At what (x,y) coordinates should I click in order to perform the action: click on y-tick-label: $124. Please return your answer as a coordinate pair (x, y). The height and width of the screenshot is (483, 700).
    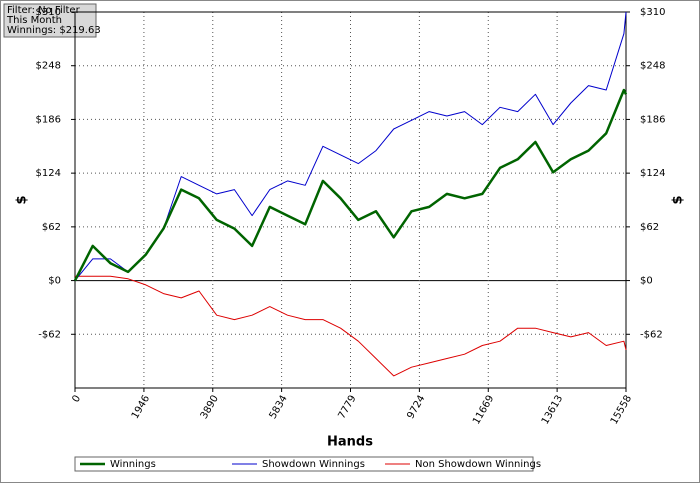
    Looking at the image, I should click on (48, 173).